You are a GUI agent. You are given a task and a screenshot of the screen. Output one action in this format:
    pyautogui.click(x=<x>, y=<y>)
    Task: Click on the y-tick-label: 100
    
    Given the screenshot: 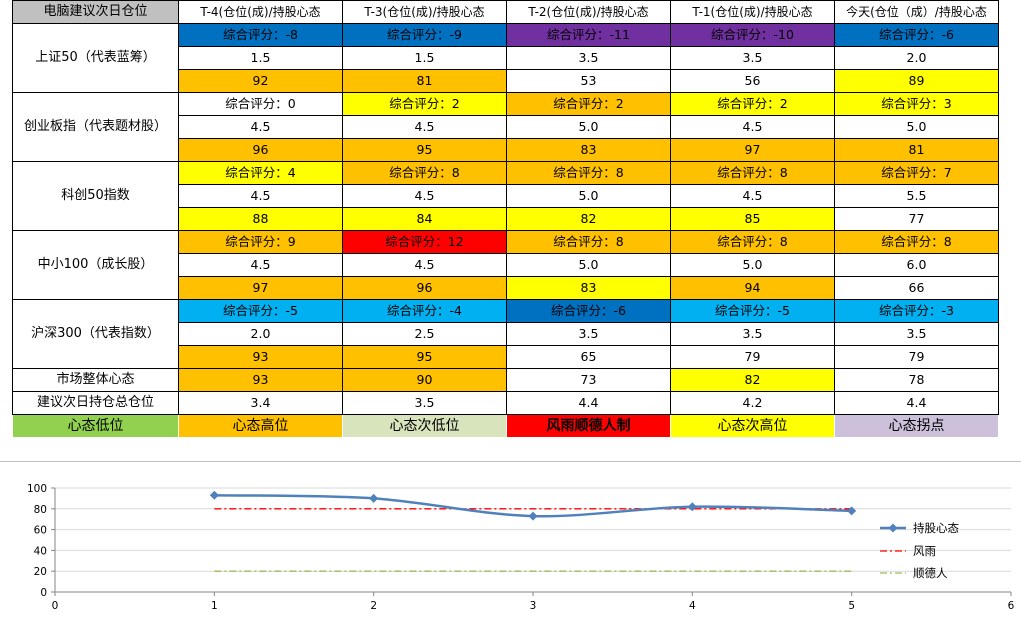 What is the action you would take?
    pyautogui.click(x=37, y=489)
    